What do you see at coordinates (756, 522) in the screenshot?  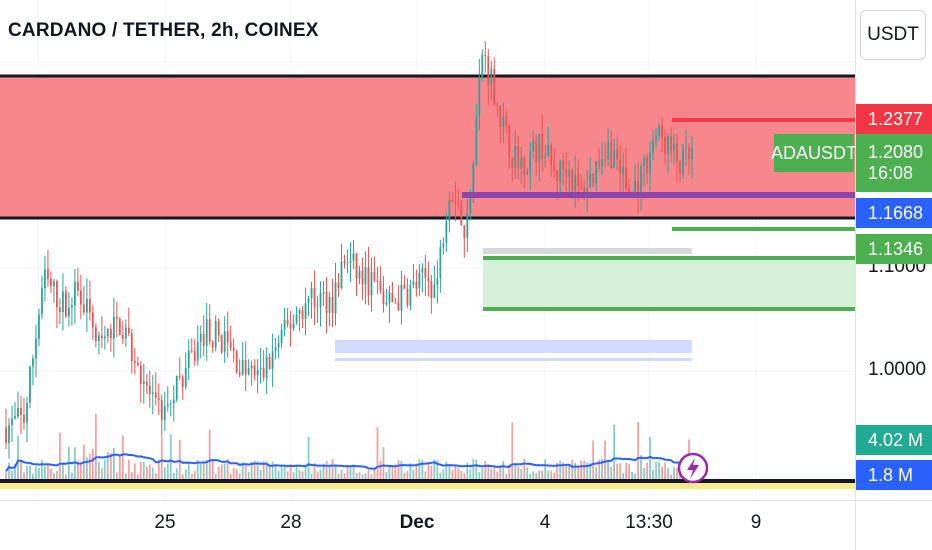 I see `x-tick-9: 9` at bounding box center [756, 522].